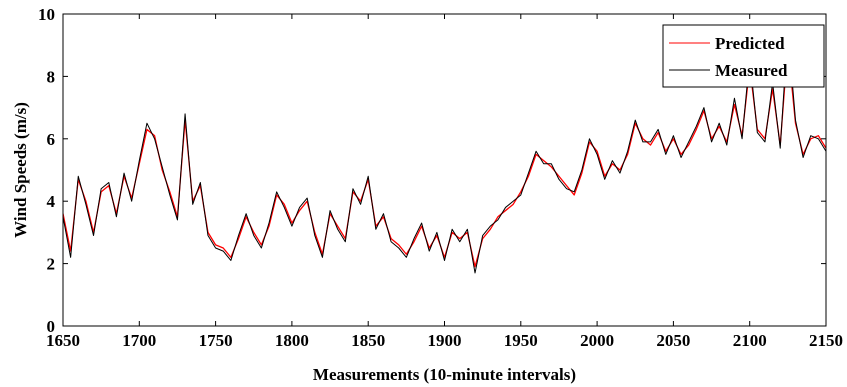 This screenshot has height=387, width=847. What do you see at coordinates (368, 340) in the screenshot?
I see `x-tick-label: 1850` at bounding box center [368, 340].